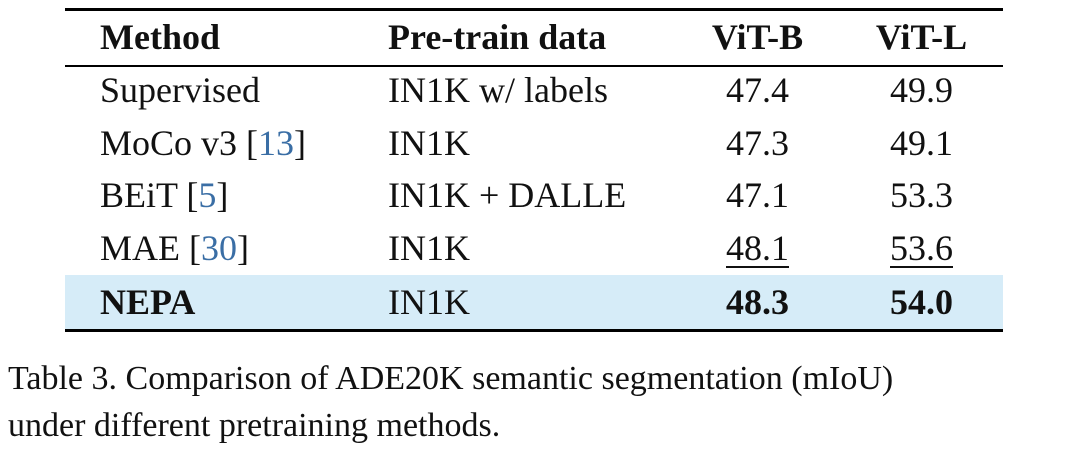 Image resolution: width=1080 pixels, height=452 pixels. I want to click on method-text: NEPA, so click(148, 302).